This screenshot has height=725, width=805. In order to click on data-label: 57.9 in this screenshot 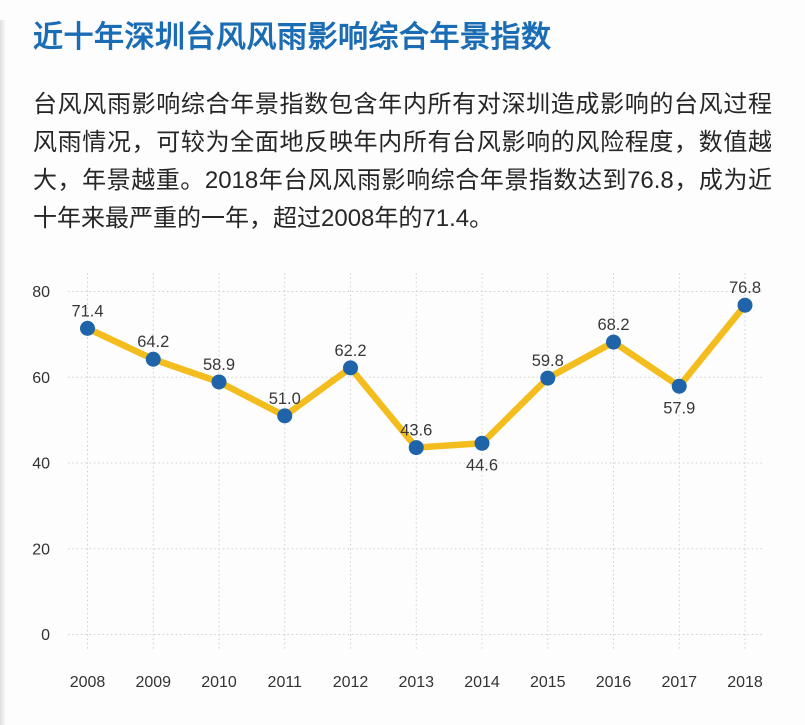, I will do `click(679, 408)`.